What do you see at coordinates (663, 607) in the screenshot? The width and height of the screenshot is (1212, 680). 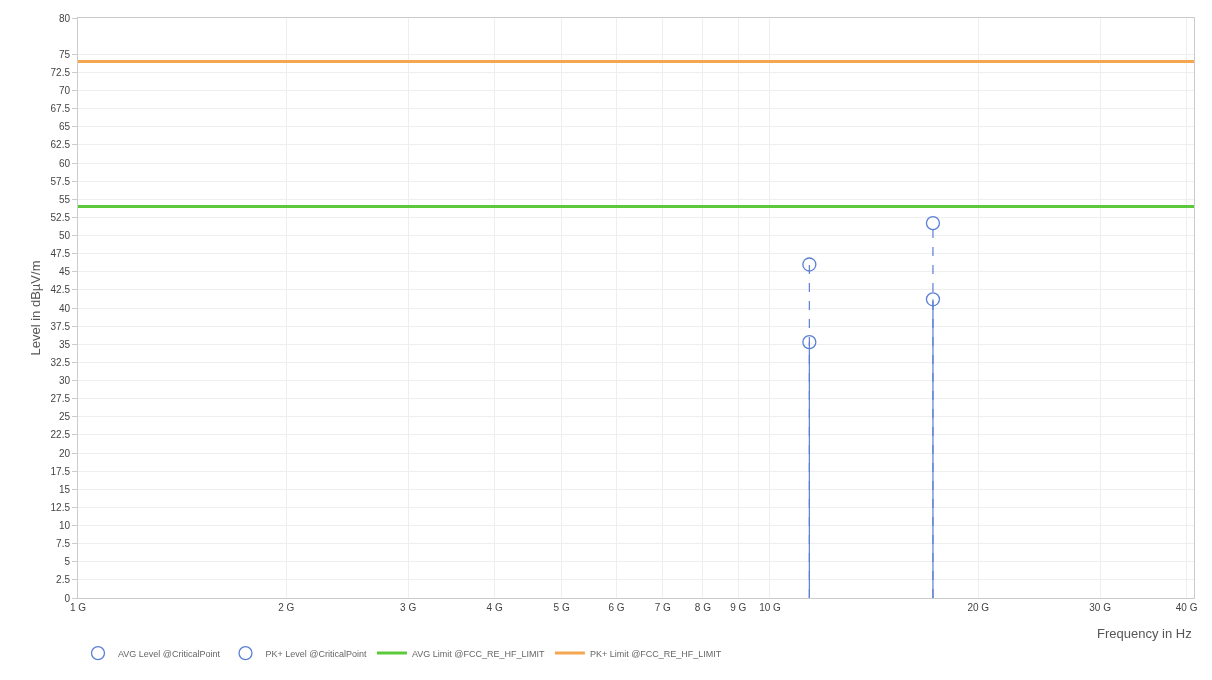 I see `x-tick-label: 7 G` at bounding box center [663, 607].